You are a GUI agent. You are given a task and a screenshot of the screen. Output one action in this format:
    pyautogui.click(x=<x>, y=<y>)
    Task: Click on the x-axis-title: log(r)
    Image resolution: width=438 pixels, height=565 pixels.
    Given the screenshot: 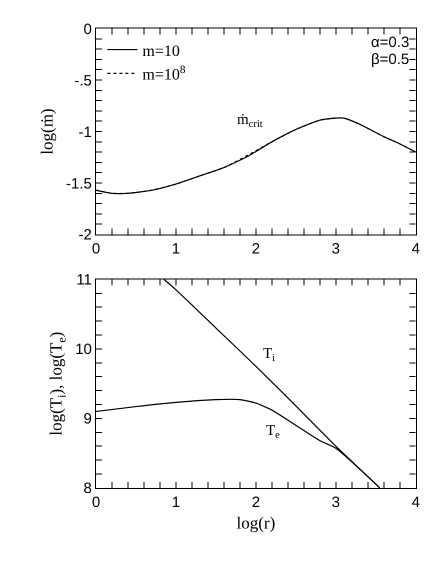 What is the action you would take?
    pyautogui.click(x=256, y=522)
    